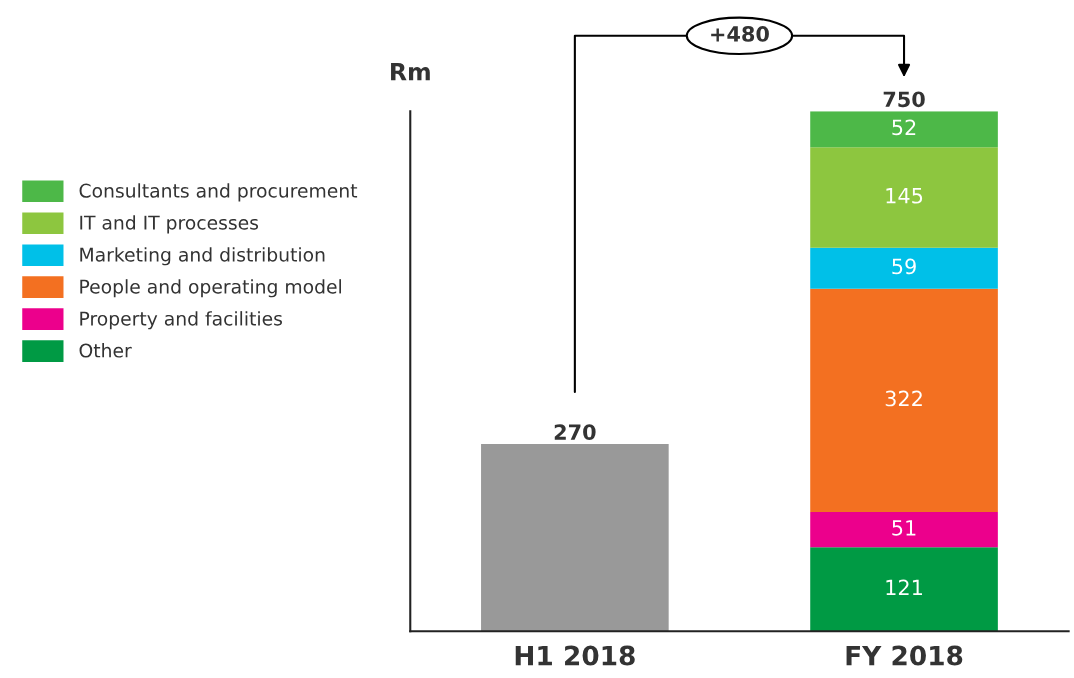 The width and height of the screenshot is (1074, 678). Describe the element at coordinates (575, 655) in the screenshot. I see `x-tick-label: H1 2018` at that location.